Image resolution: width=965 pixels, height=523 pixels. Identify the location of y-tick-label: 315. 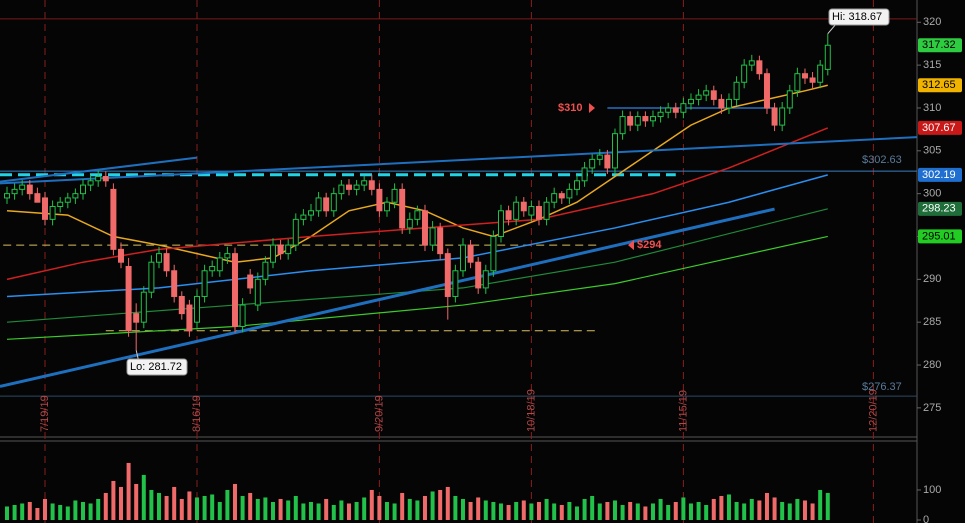
(932, 65).